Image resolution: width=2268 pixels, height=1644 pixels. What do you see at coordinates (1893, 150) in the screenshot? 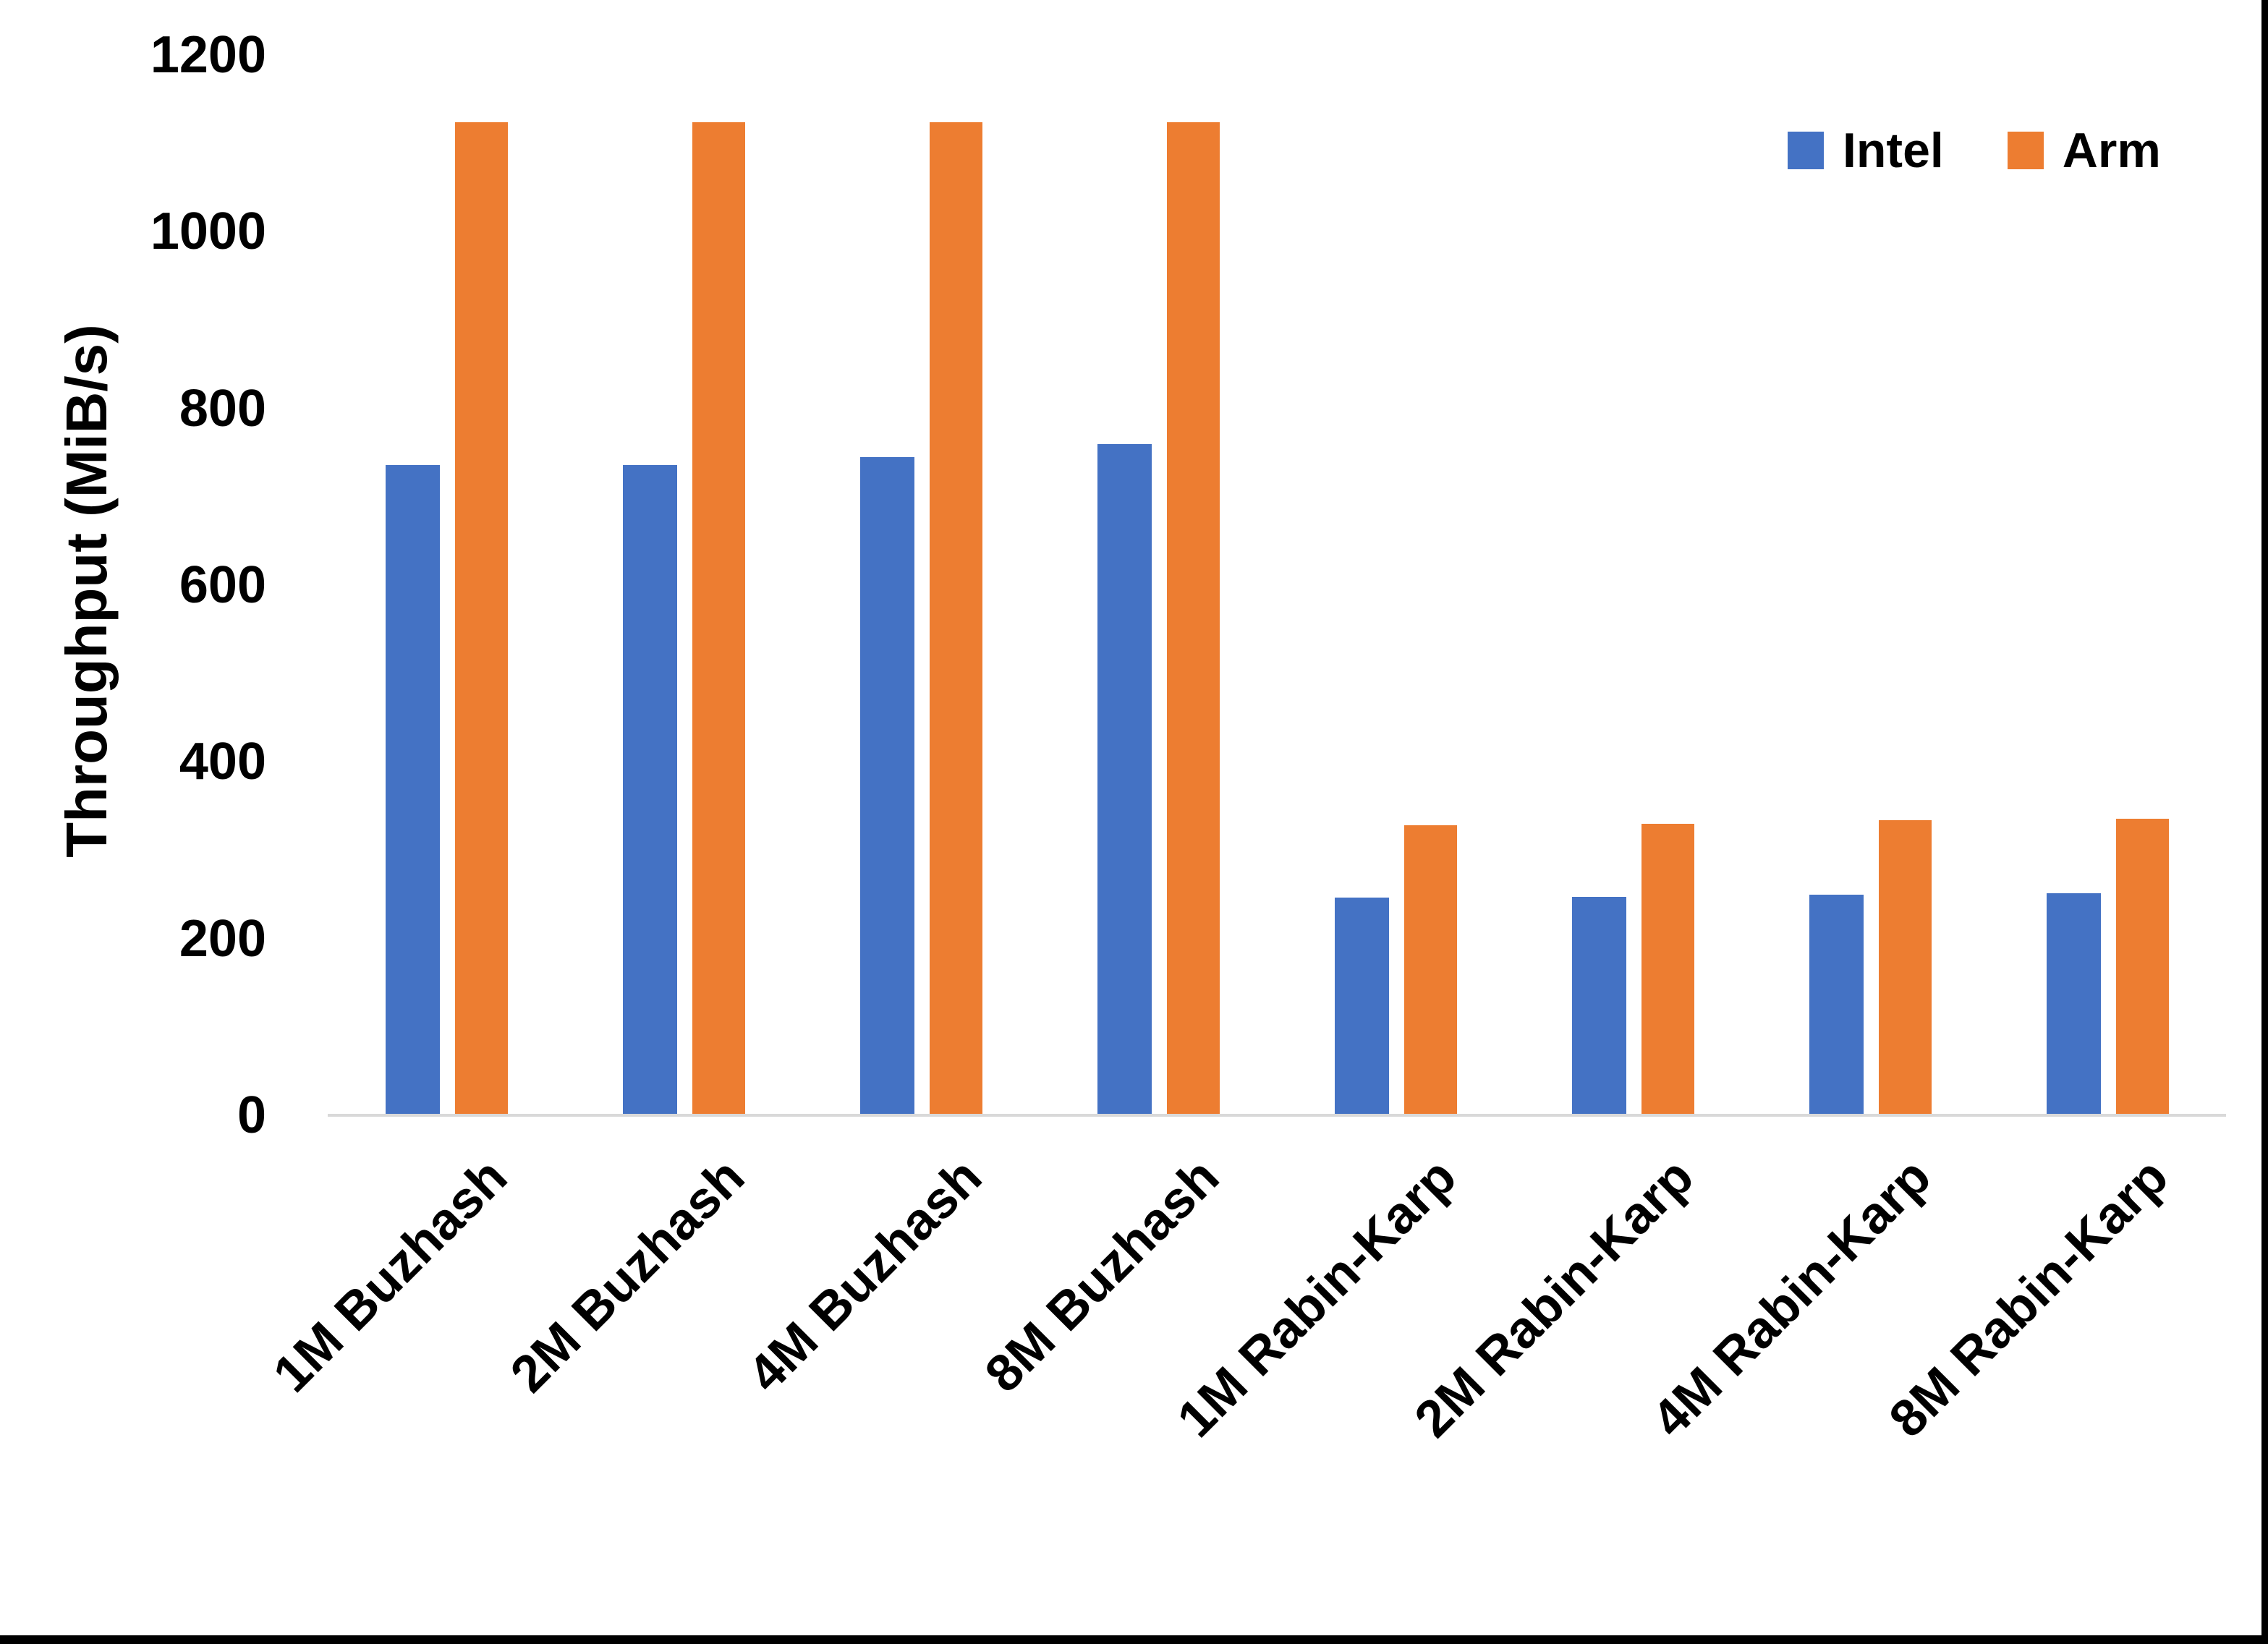
I see `legend-label: Intel` at bounding box center [1893, 150].